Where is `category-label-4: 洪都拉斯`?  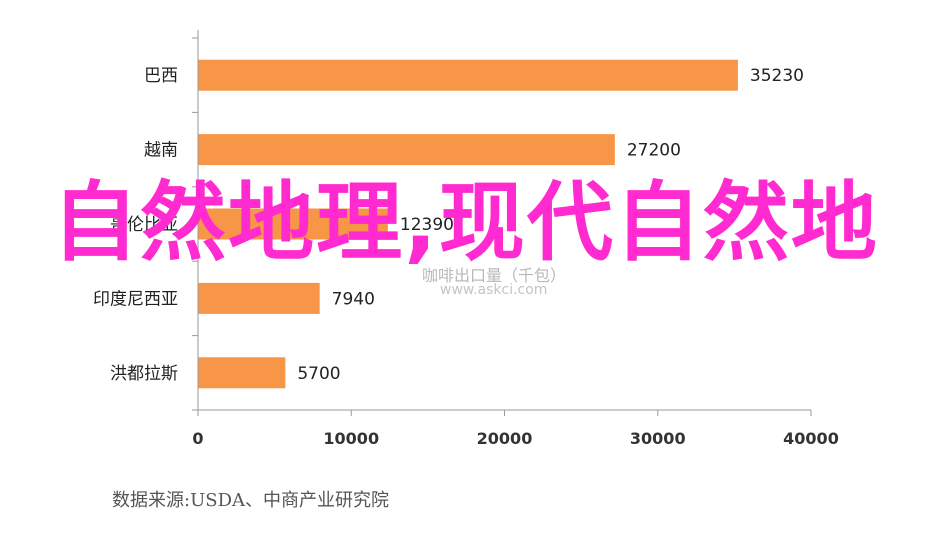 category-label-4: 洪都拉斯 is located at coordinates (144, 374).